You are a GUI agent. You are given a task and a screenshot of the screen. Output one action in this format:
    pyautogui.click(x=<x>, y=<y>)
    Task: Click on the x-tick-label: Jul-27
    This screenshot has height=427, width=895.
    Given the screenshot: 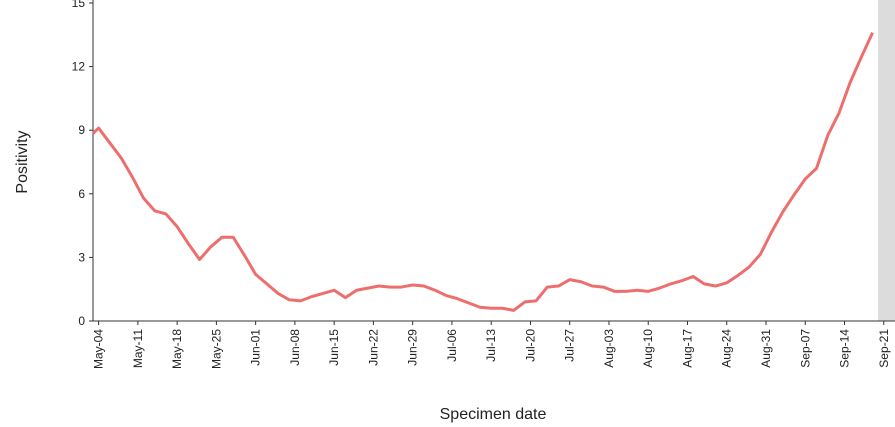 What is the action you would take?
    pyautogui.click(x=570, y=345)
    